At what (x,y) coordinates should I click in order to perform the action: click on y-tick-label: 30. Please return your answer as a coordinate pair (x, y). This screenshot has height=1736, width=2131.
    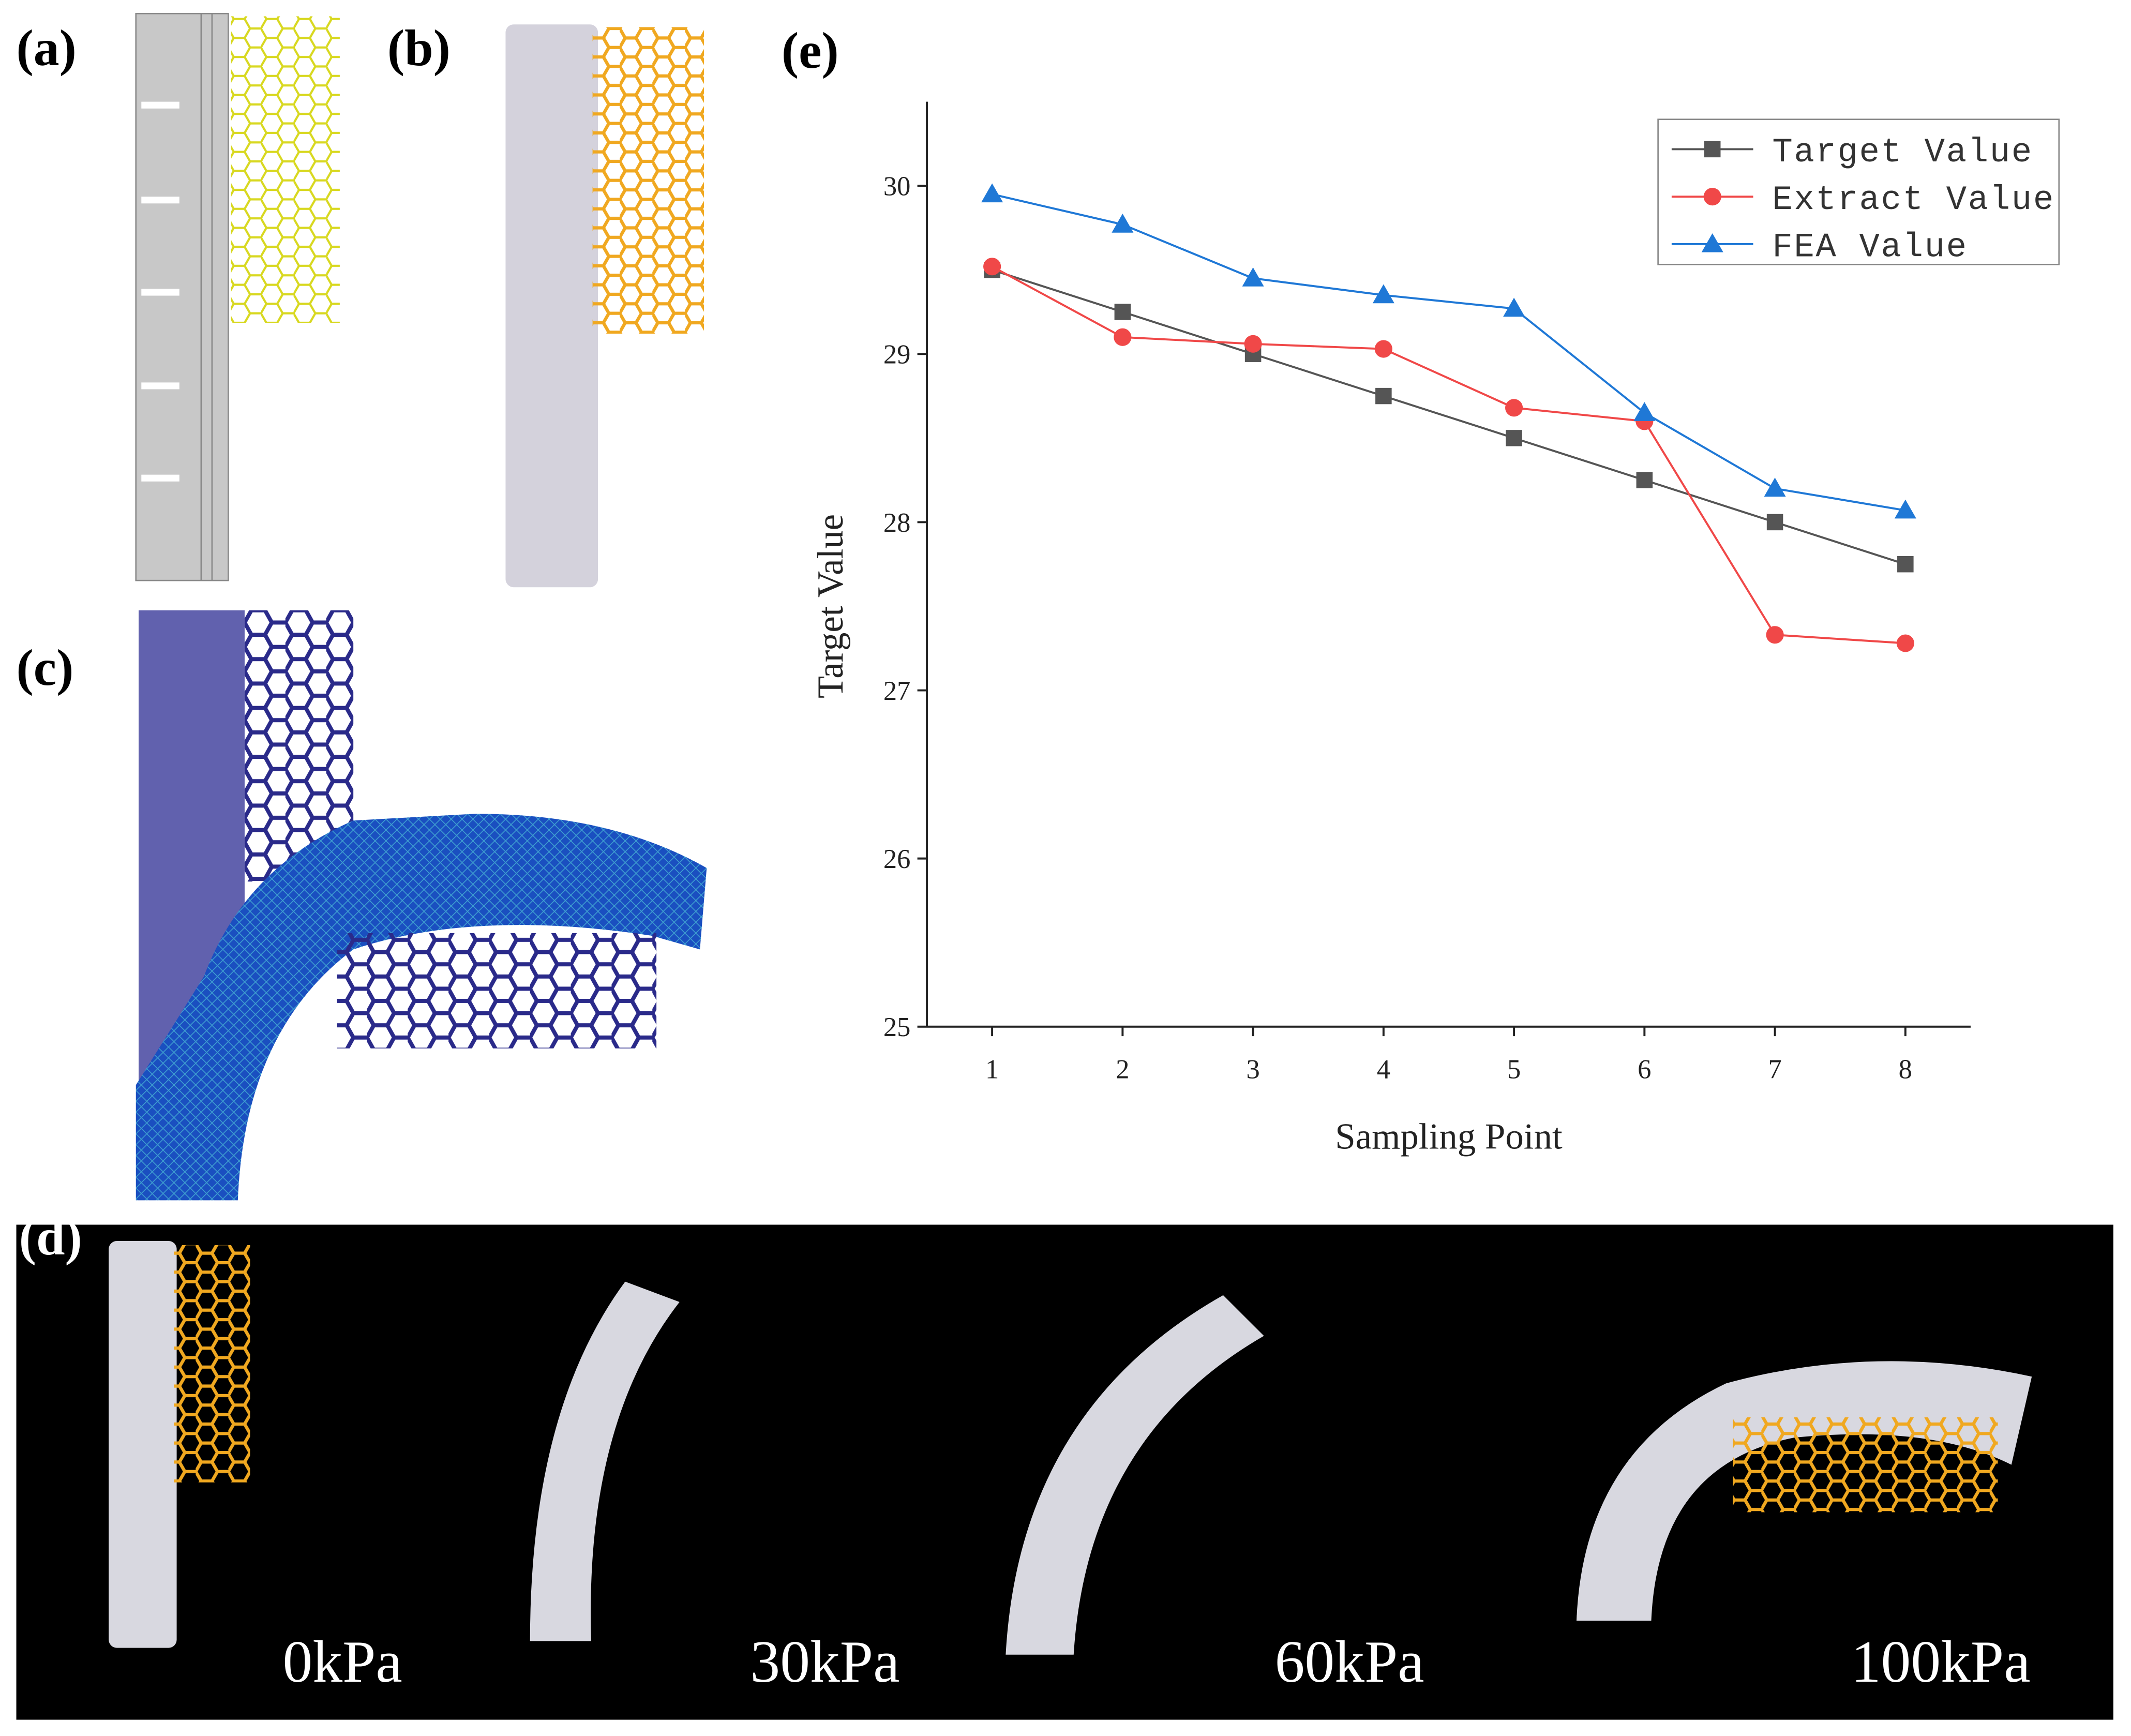
    Looking at the image, I should click on (897, 187).